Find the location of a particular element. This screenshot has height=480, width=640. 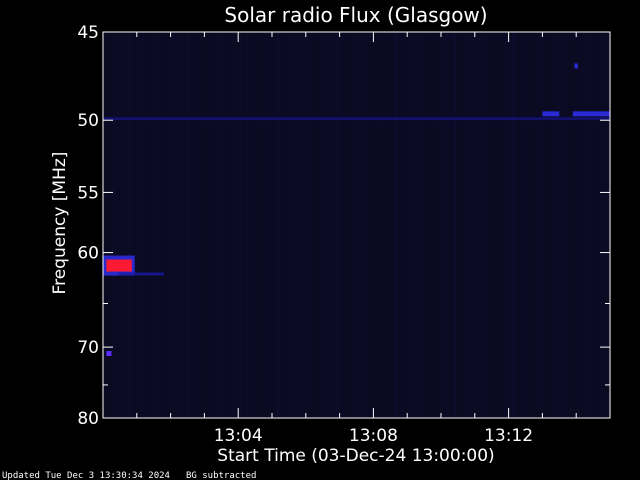

y-tick-label: 80 is located at coordinates (88, 419).